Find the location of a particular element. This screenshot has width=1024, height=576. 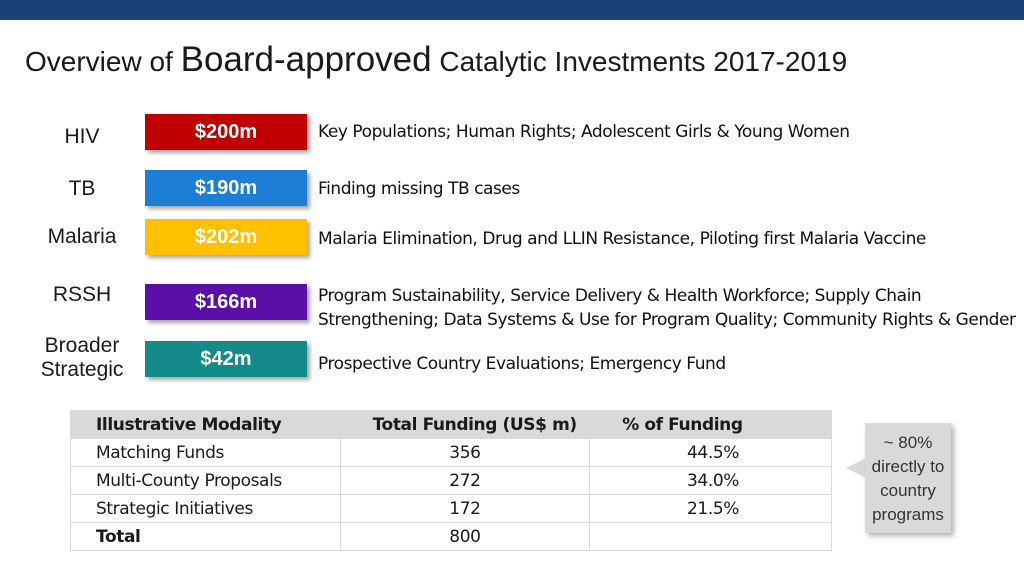

cell-total-funding: 172 is located at coordinates (465, 508).